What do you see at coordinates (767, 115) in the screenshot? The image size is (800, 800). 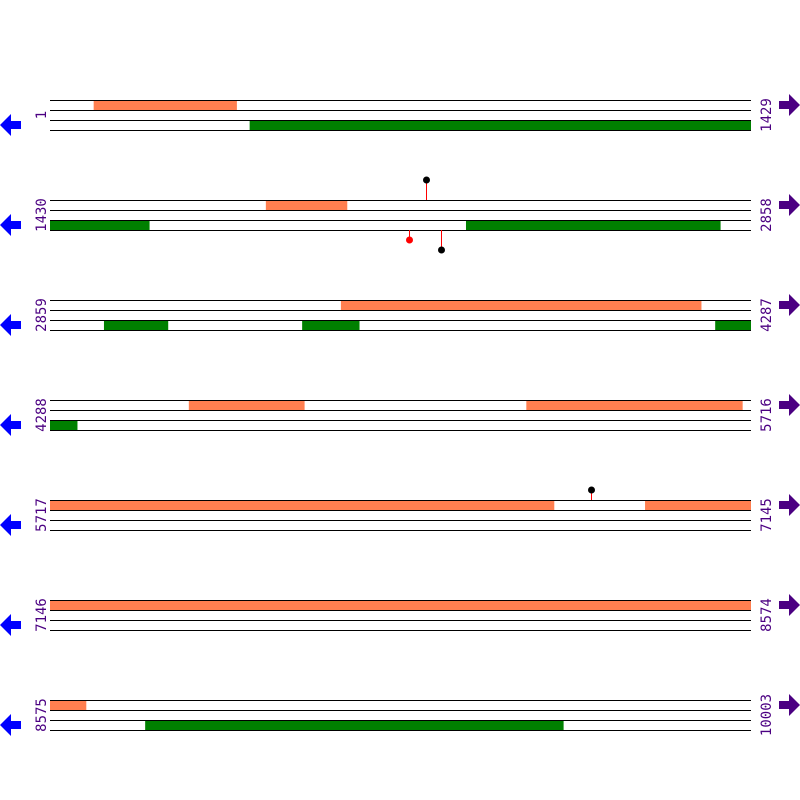 I see `row-end-label: 1429` at bounding box center [767, 115].